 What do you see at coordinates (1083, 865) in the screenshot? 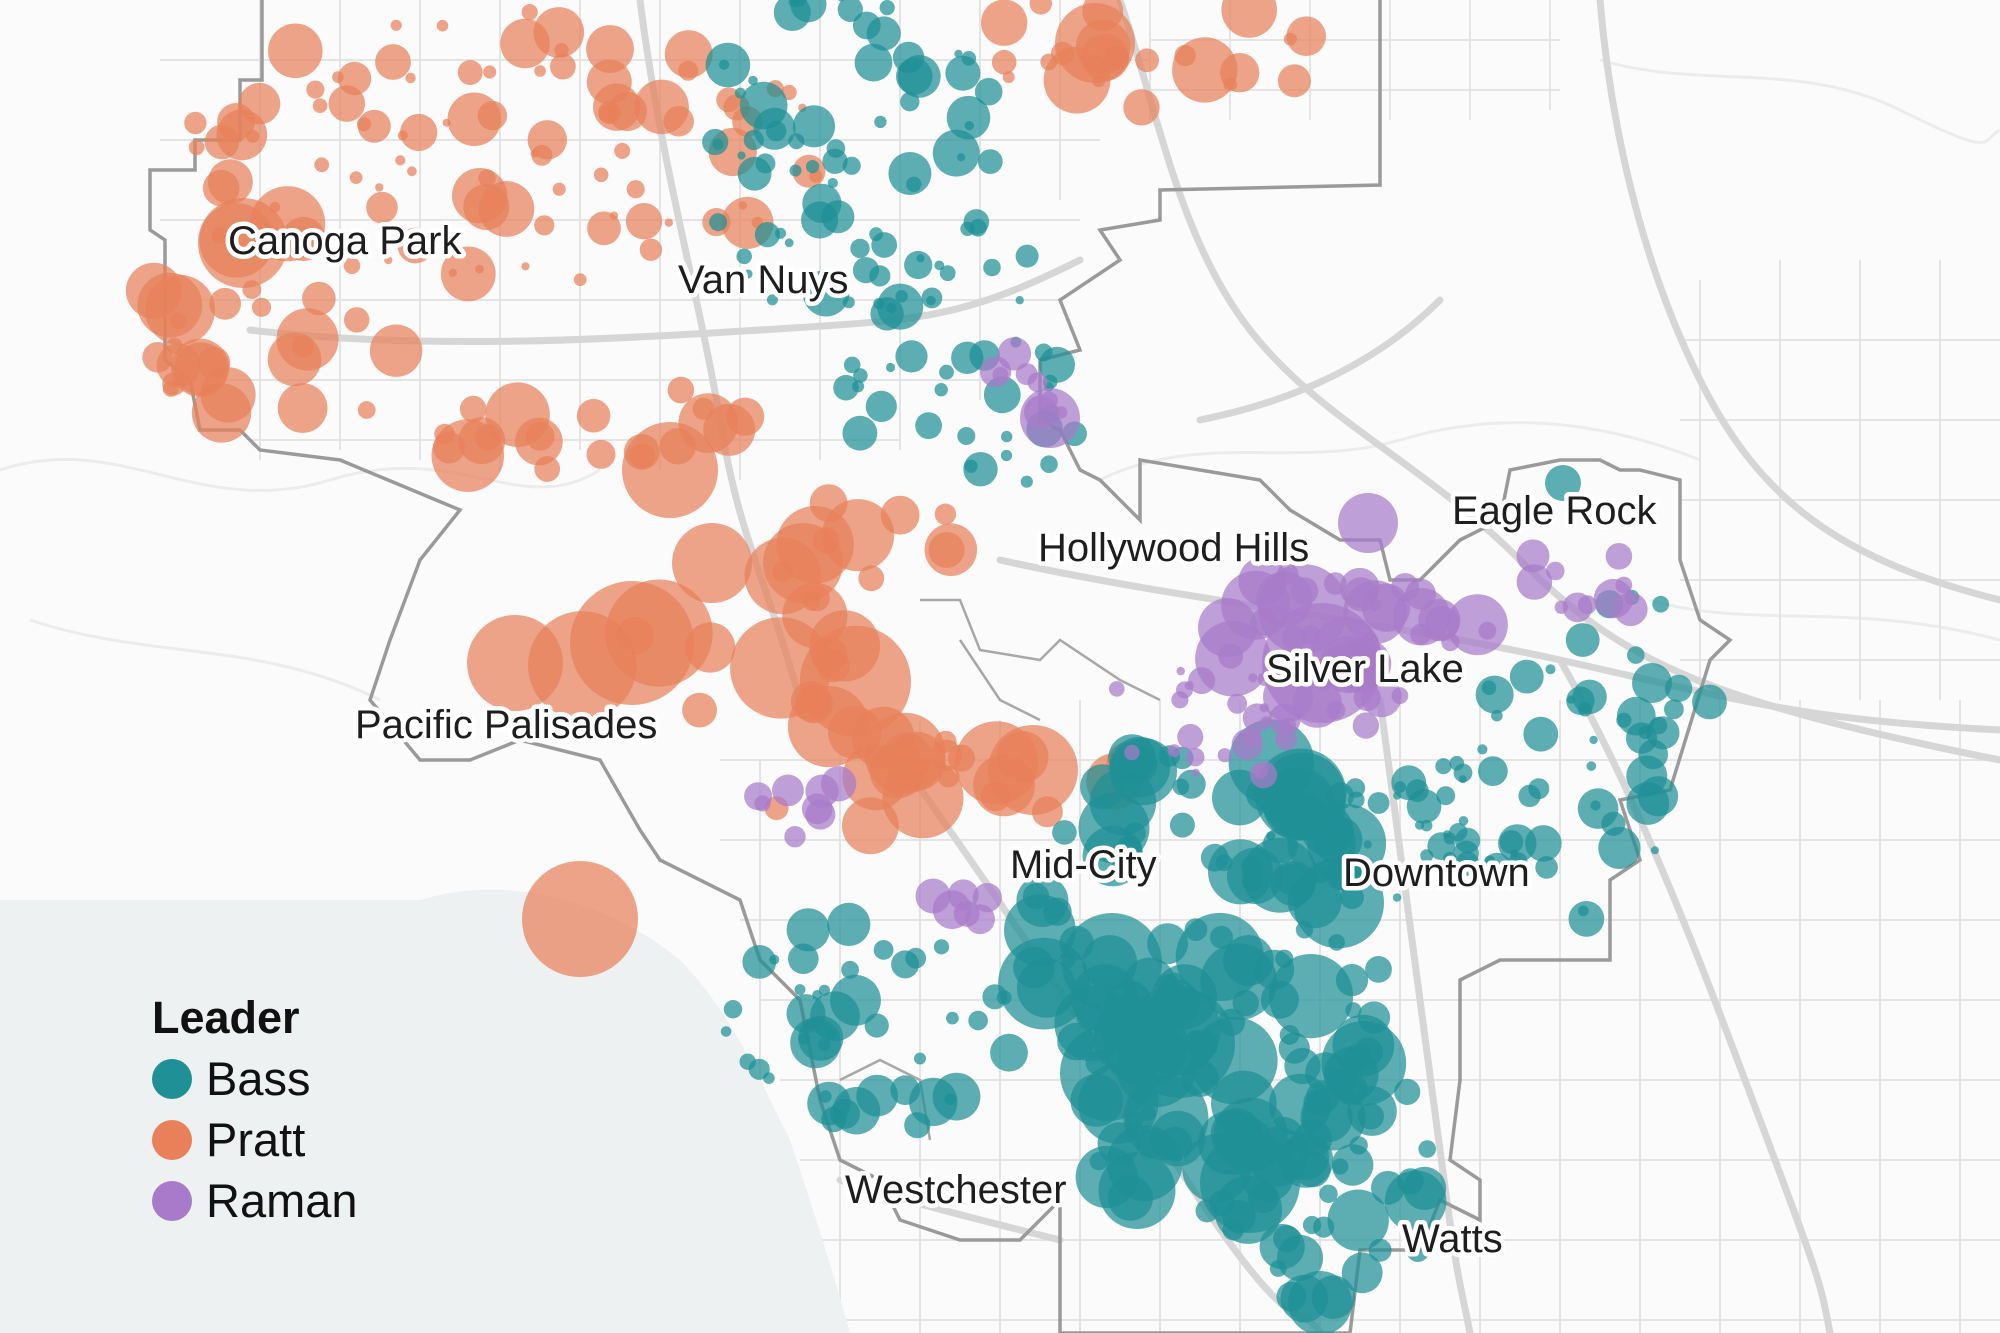
I see `place-label-mid-city: Mid-City` at bounding box center [1083, 865].